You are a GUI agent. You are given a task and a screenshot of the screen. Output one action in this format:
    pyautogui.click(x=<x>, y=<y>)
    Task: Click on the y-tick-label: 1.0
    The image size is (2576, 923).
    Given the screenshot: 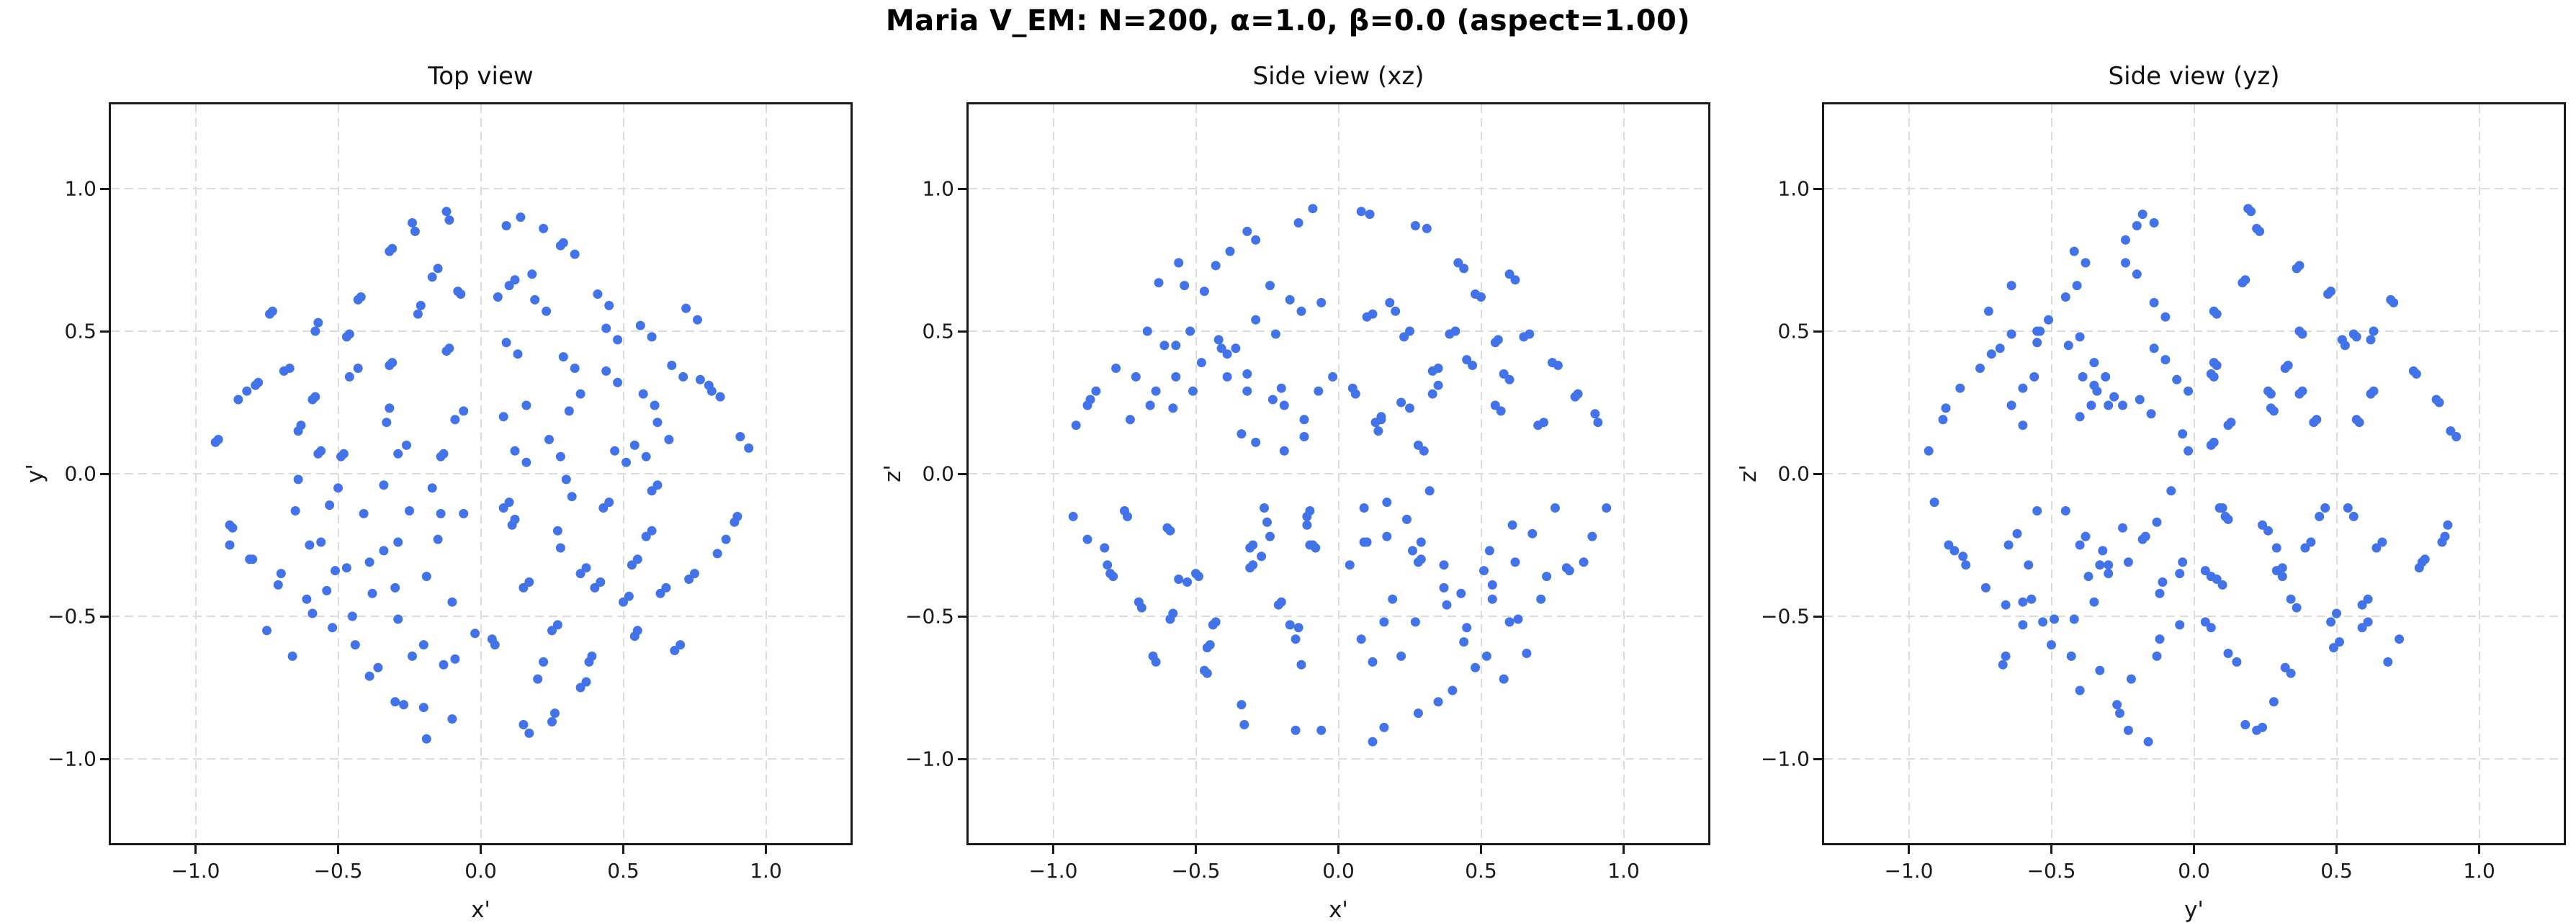 What is the action you would take?
    pyautogui.click(x=1793, y=188)
    